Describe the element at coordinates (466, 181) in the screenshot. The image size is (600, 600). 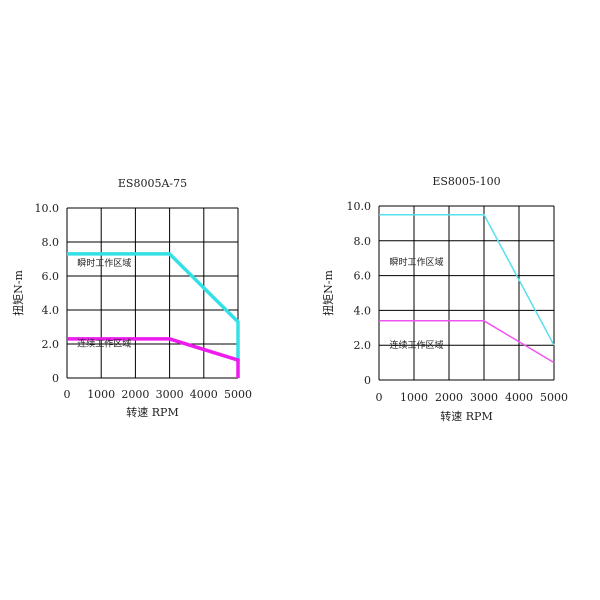
I see `chart-title: ES8005-100` at that location.